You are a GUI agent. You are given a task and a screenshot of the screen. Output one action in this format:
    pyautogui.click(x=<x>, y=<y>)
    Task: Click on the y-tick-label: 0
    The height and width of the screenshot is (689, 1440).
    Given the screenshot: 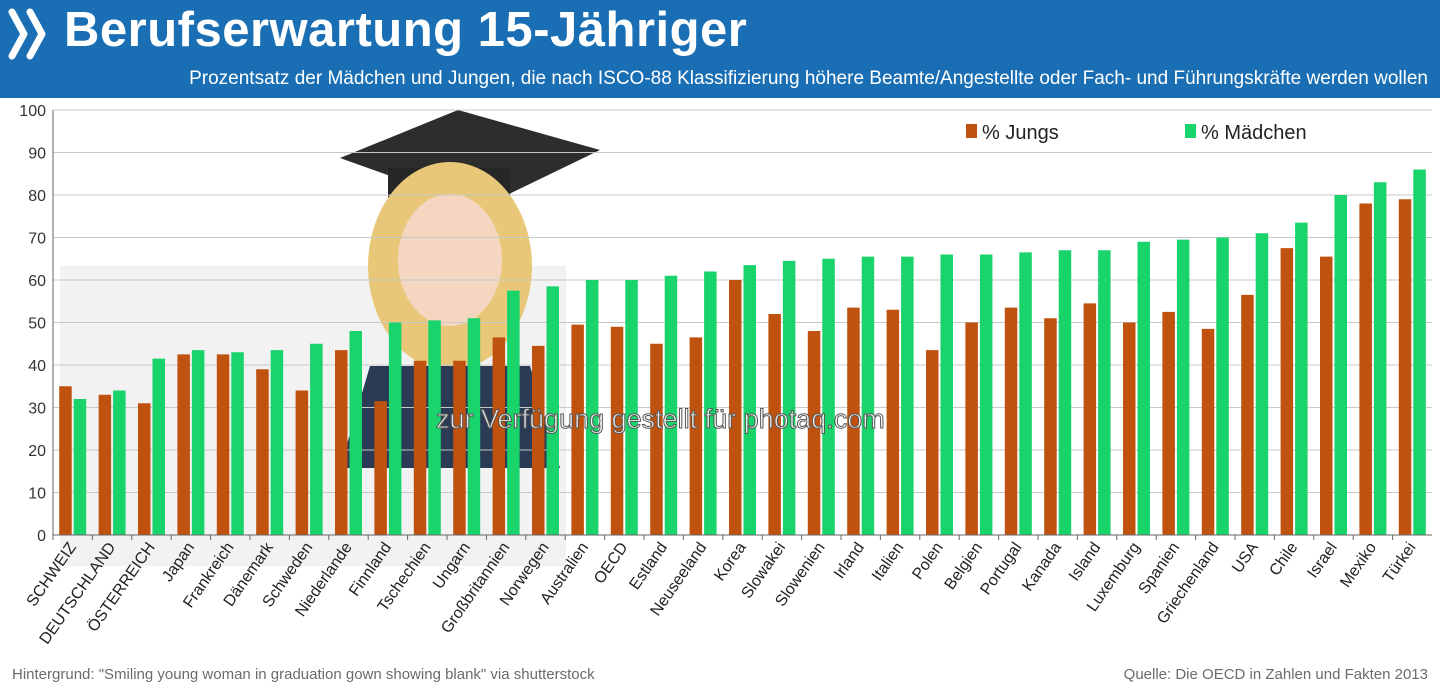 What is the action you would take?
    pyautogui.click(x=41, y=536)
    